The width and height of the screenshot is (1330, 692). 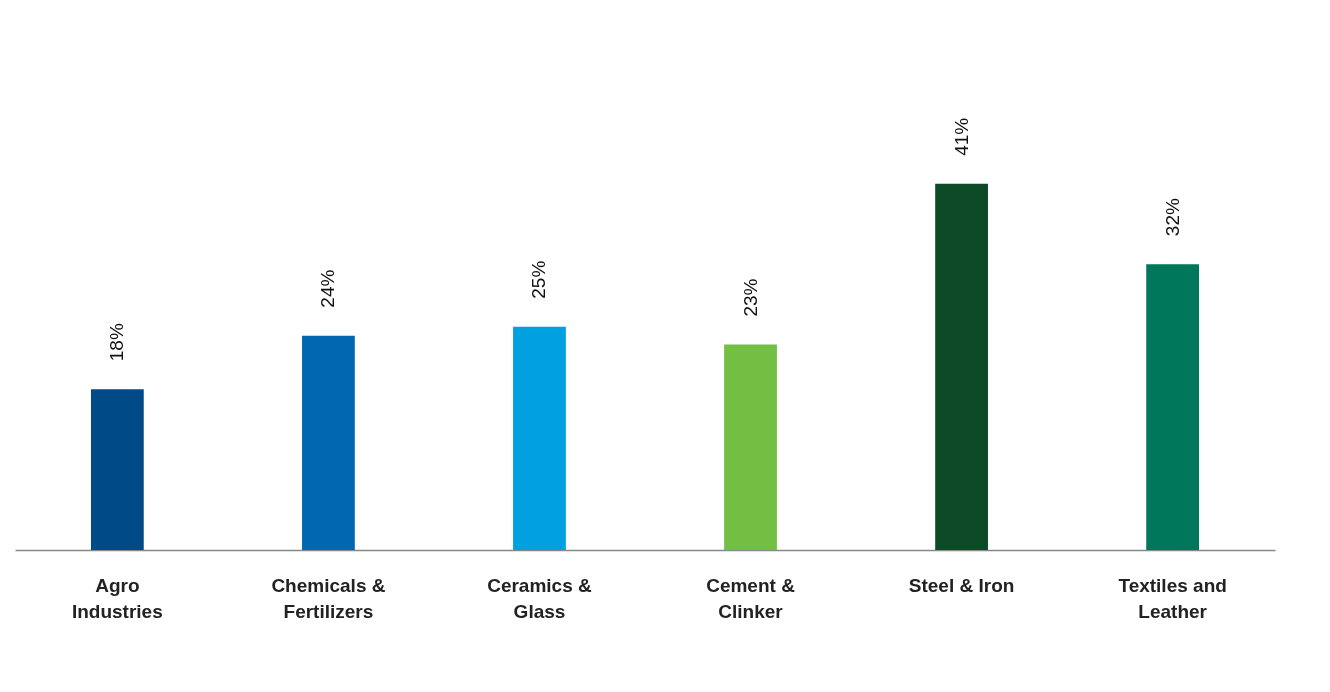 What do you see at coordinates (328, 598) in the screenshot?
I see `x-tick-label: Chemicals & Fertilizers` at bounding box center [328, 598].